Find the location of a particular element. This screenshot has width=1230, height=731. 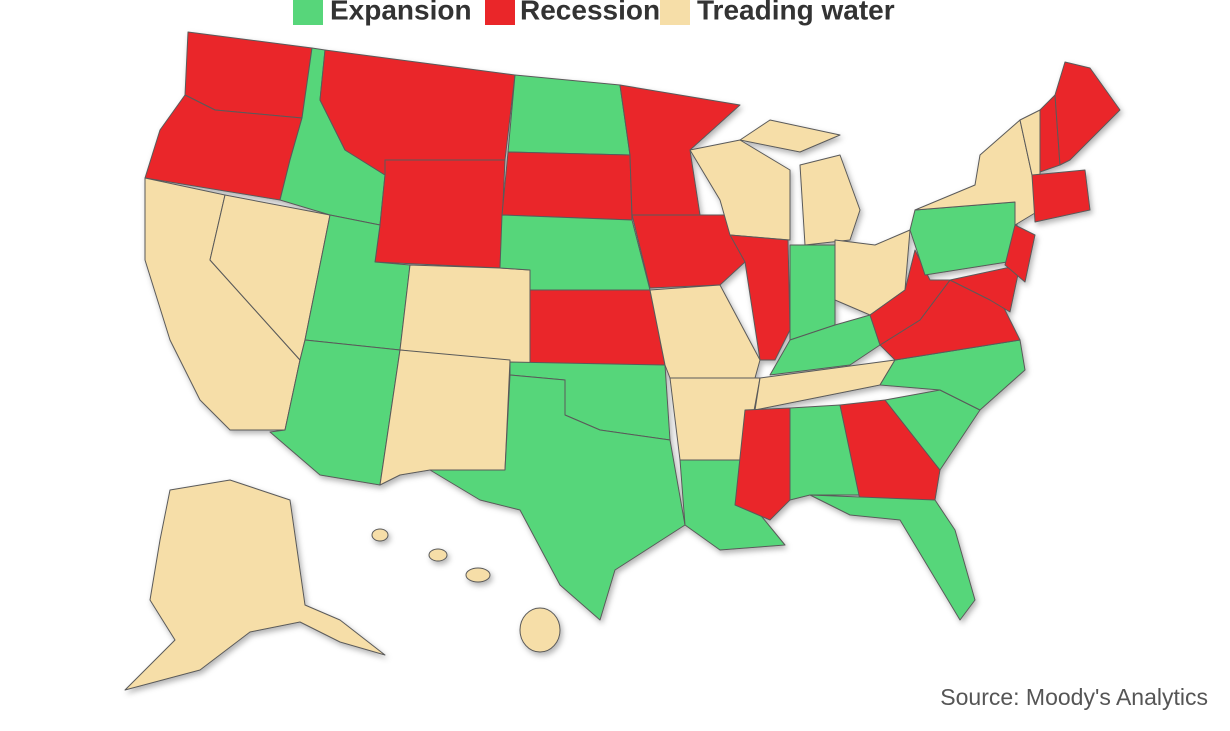

legend: Expansion Recession Treading water is located at coordinates (594, 12).